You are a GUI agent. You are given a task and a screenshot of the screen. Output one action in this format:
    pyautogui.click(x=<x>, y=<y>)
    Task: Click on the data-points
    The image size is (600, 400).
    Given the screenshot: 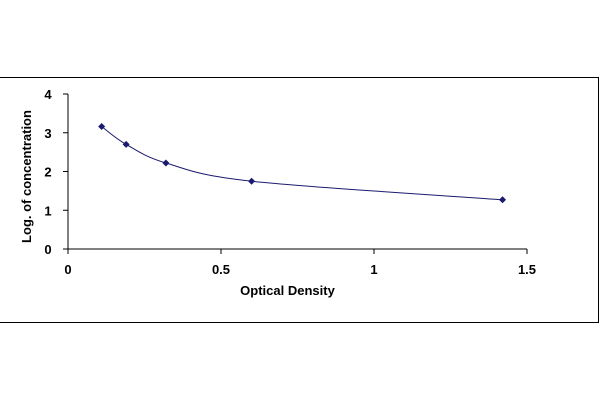 What is the action you would take?
    pyautogui.click(x=302, y=163)
    